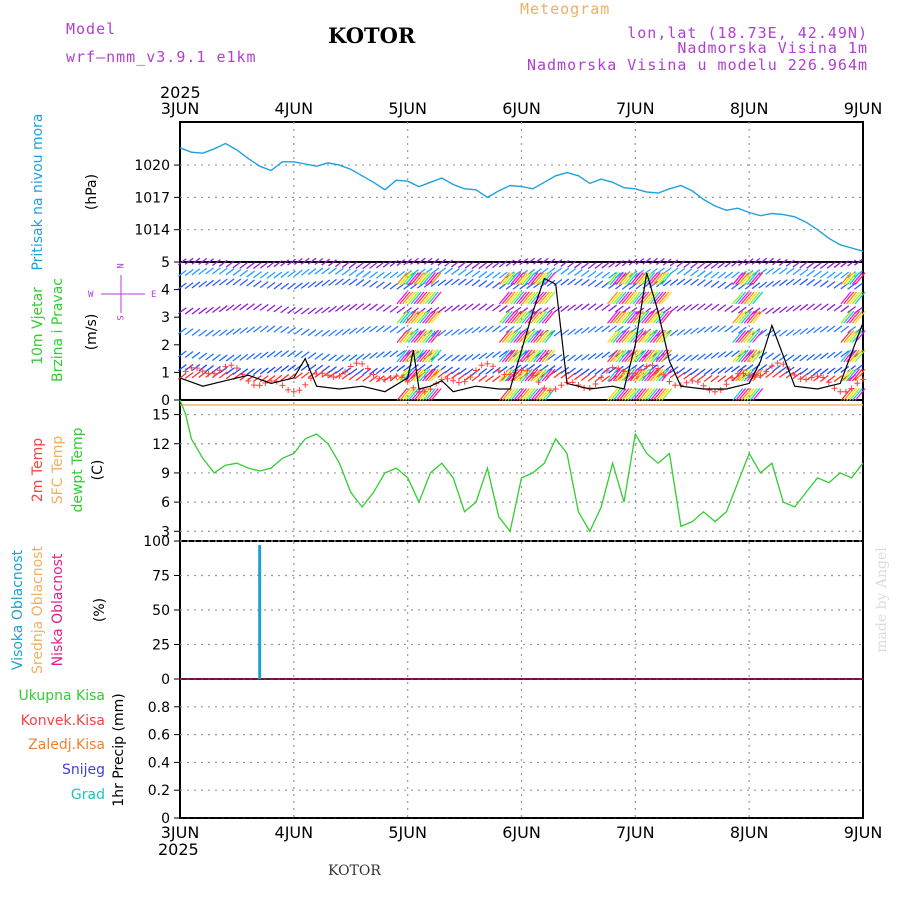 The height and width of the screenshot is (900, 900). I want to click on y-tick-label: 1020, so click(152, 166).